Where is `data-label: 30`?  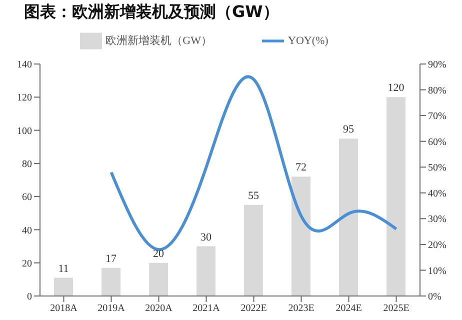 data-label: 30 is located at coordinates (206, 237).